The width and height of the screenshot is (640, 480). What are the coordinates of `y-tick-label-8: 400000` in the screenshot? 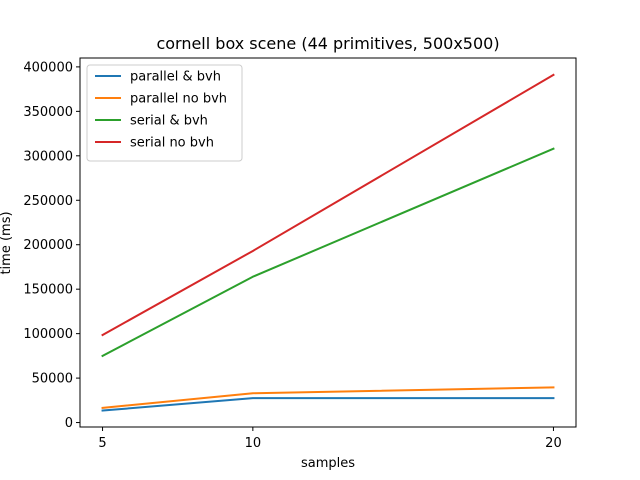 It's located at (48, 67).